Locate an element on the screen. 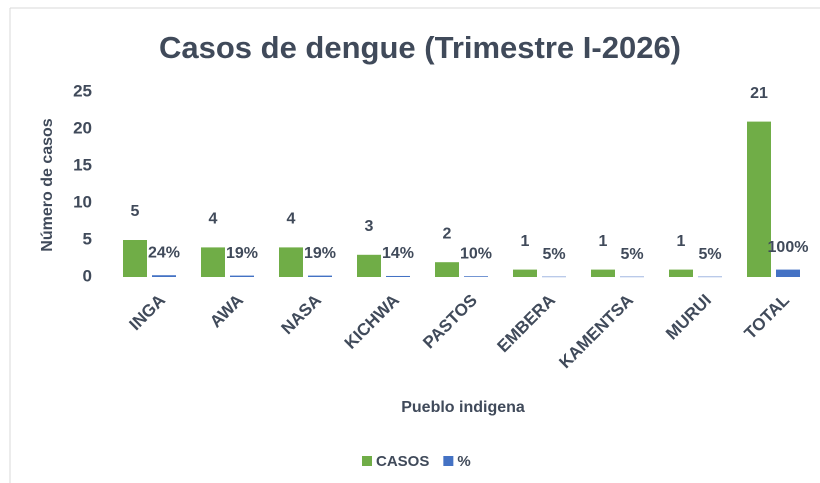 This screenshot has height=483, width=820. y-tick-label: 10 is located at coordinates (82, 201).